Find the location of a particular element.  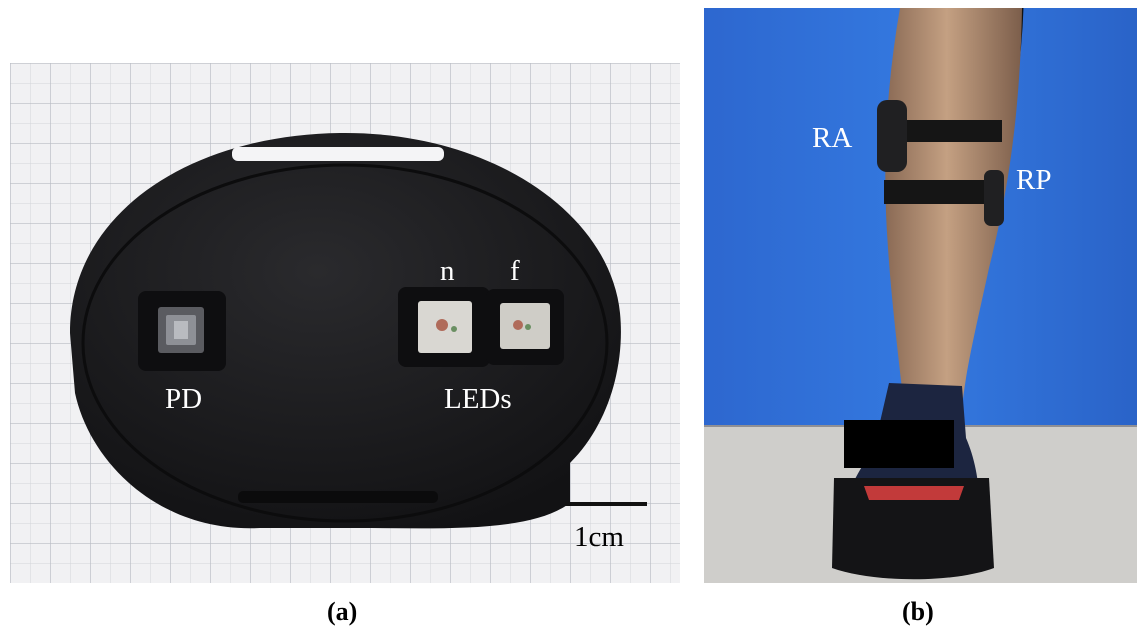

label-pd: PD is located at coordinates (184, 399).